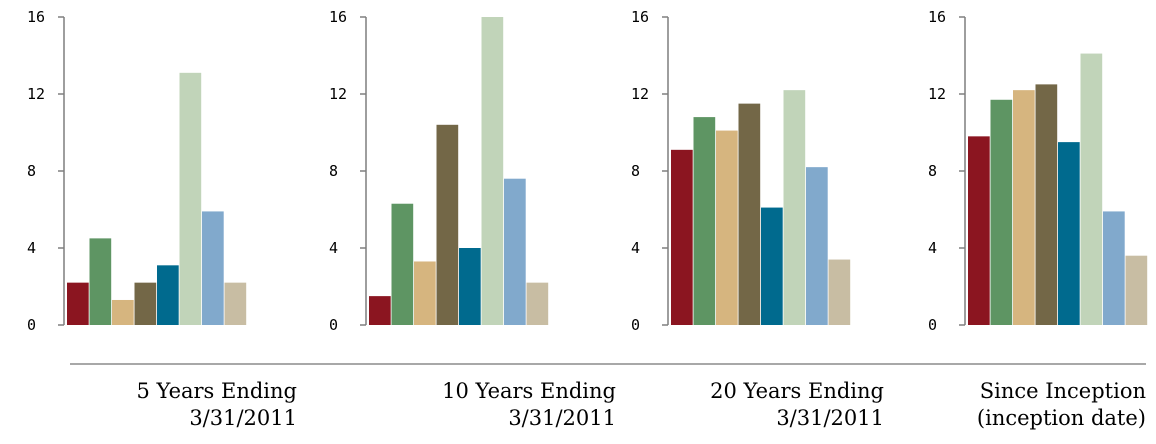 The height and width of the screenshot is (444, 1156). What do you see at coordinates (797, 391) in the screenshot?
I see `period-caption-line-1: 20 Years Ending` at bounding box center [797, 391].